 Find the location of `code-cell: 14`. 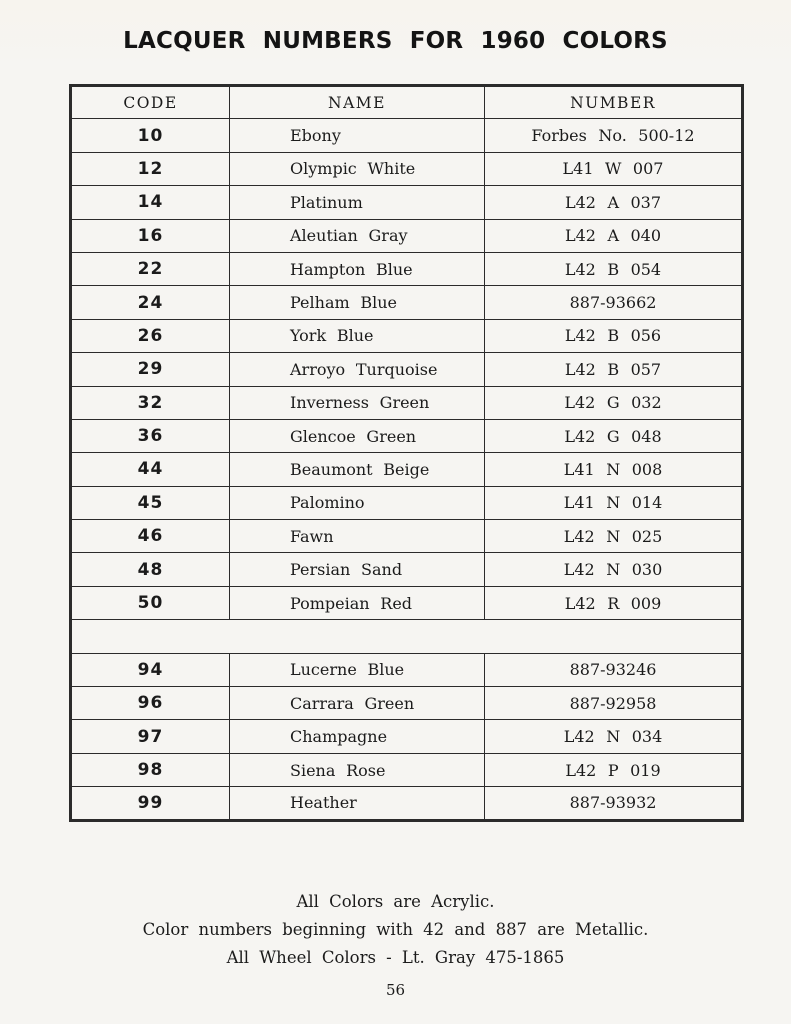

code-cell: 14 is located at coordinates (150, 202).